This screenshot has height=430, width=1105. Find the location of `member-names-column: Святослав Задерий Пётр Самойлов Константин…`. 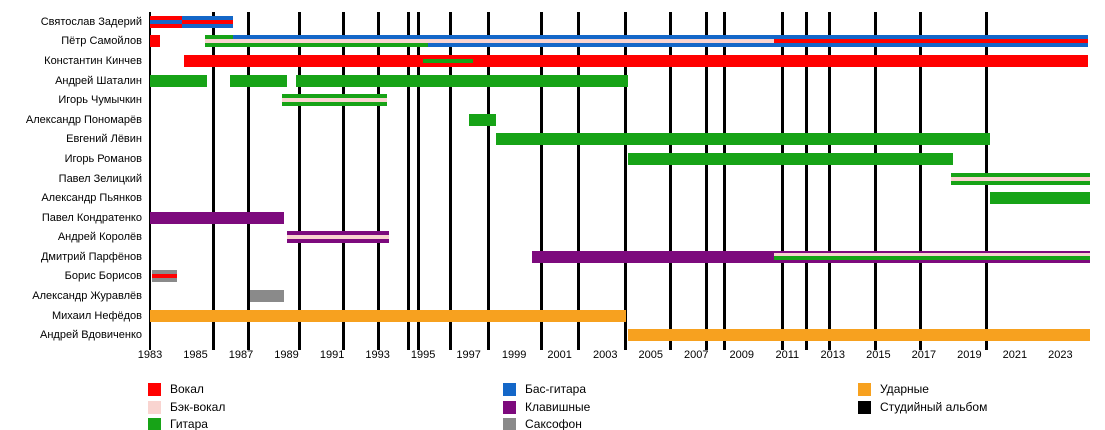

member-names-column: Святослав Задерий Пётр Самойлов Константин… is located at coordinates (72, 178).